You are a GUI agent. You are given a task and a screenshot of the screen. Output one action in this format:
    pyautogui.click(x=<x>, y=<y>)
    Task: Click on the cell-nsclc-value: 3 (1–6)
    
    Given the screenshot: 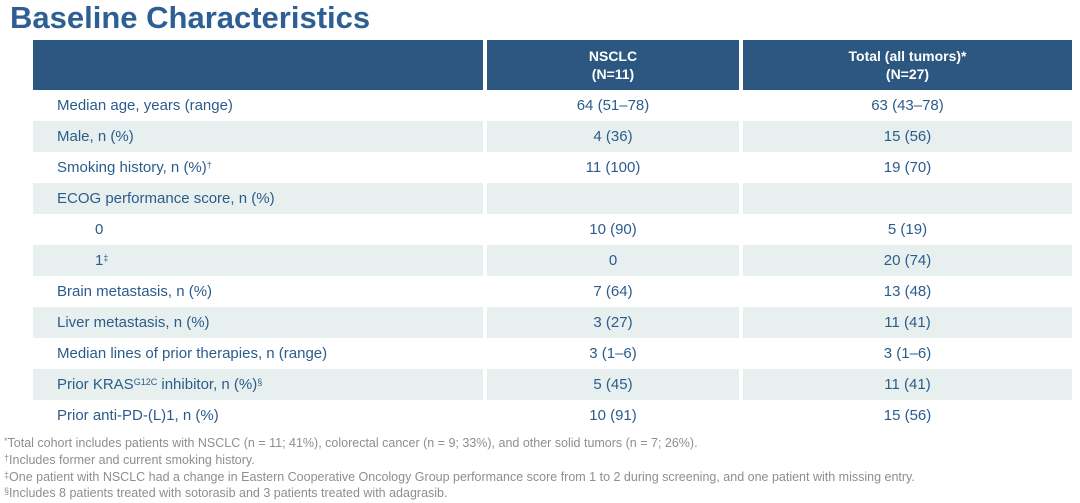 What is the action you would take?
    pyautogui.click(x=613, y=353)
    